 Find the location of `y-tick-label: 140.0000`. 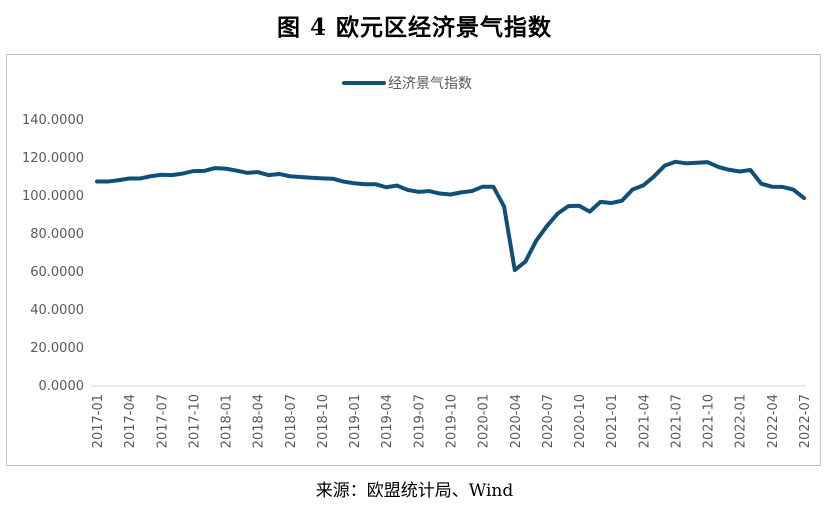

y-tick-label: 140.0000 is located at coordinates (53, 120).